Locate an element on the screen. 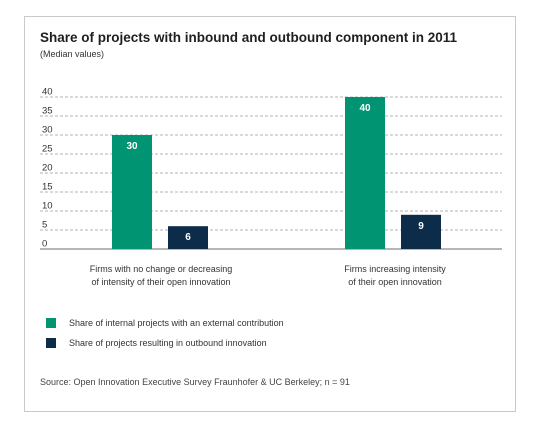 The width and height of the screenshot is (541, 432). y-tick-label-0: 0 is located at coordinates (44, 244).